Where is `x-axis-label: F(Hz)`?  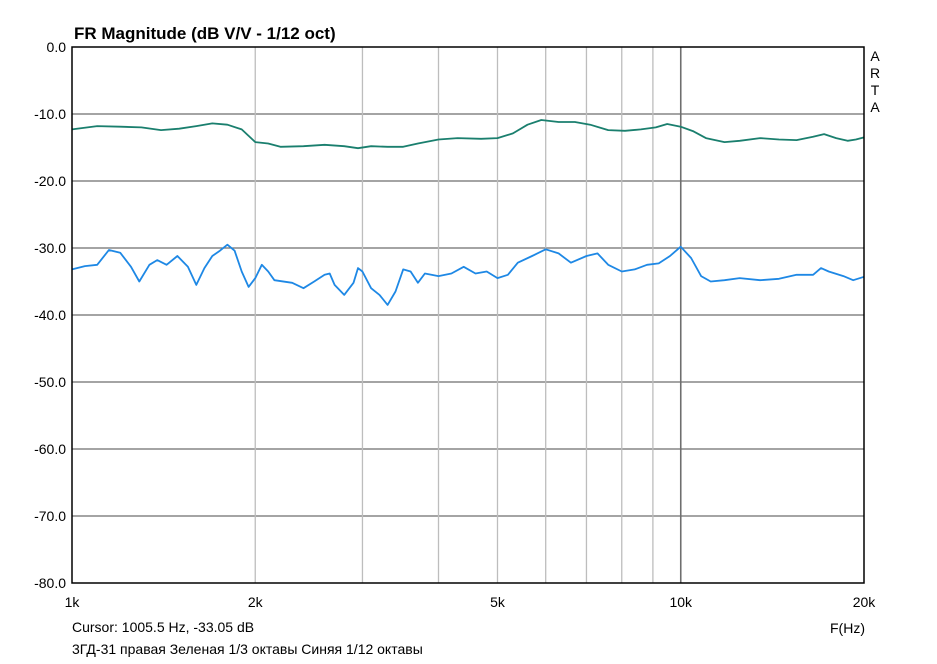
x-axis-label: F(Hz) is located at coordinates (847, 628).